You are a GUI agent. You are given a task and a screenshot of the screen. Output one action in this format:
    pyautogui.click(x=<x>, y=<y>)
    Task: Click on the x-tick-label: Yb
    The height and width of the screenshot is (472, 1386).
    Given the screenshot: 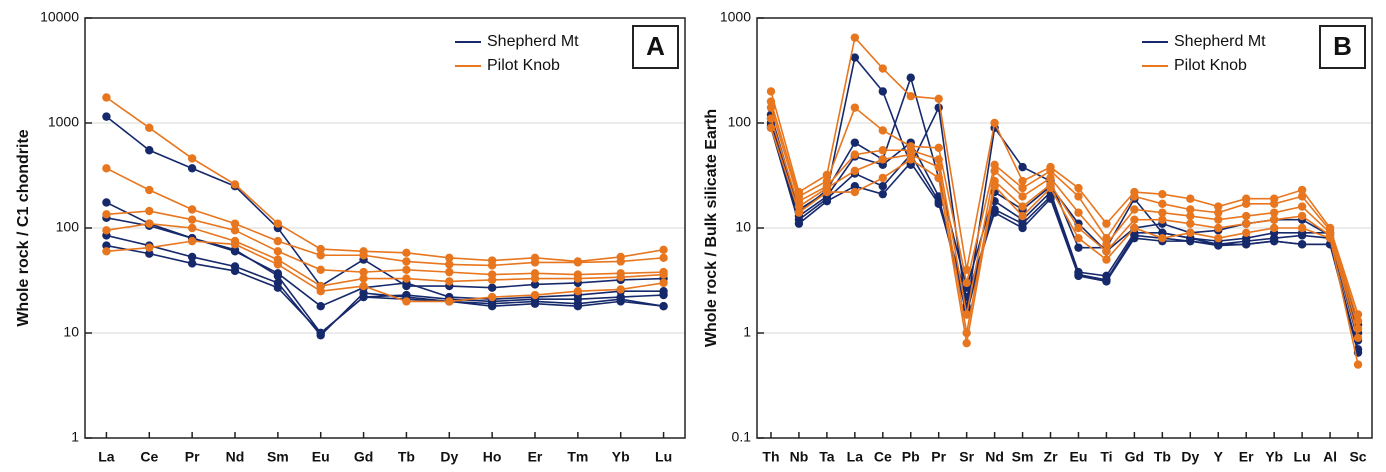 What is the action you would take?
    pyautogui.click(x=621, y=457)
    